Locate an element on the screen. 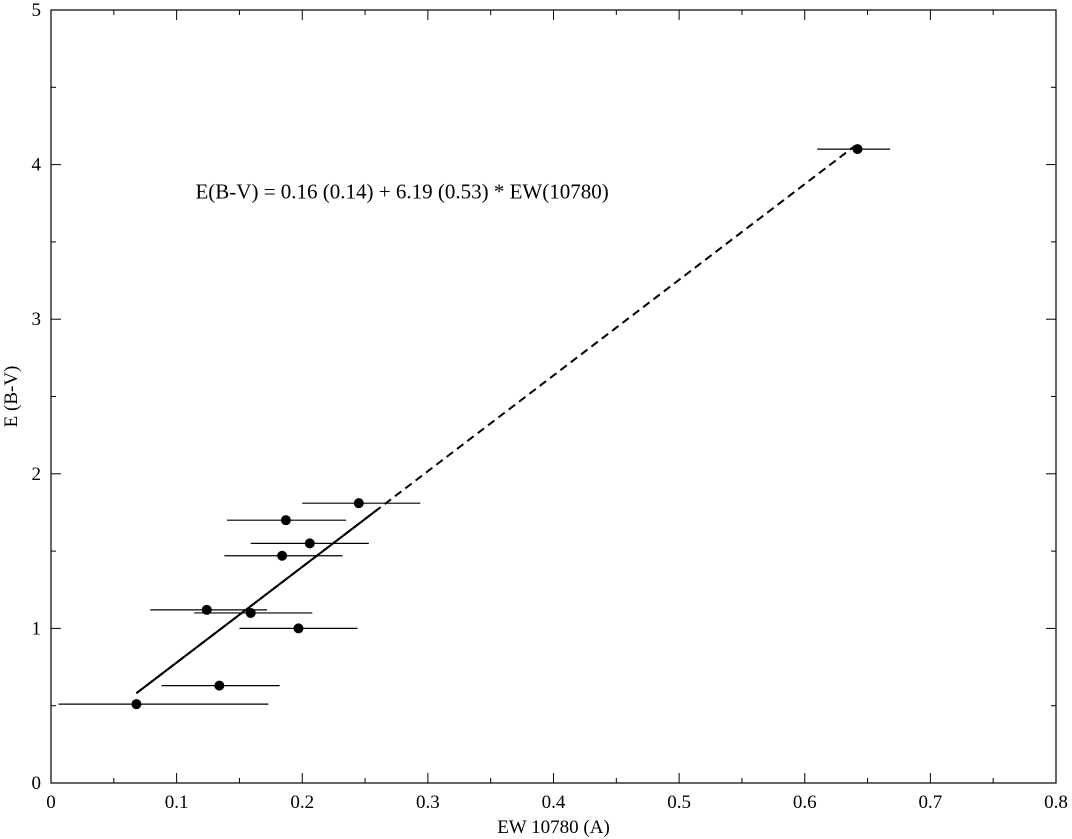 The image size is (1072, 839). x-tick-label: 0 is located at coordinates (51, 802).